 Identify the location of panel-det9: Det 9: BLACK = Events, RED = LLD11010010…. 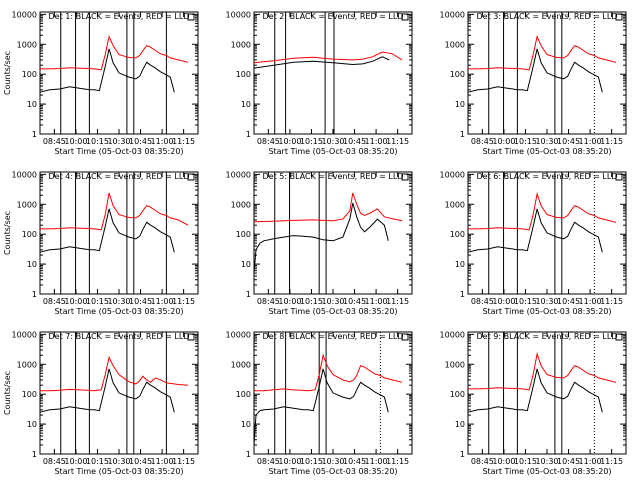
(533, 403).